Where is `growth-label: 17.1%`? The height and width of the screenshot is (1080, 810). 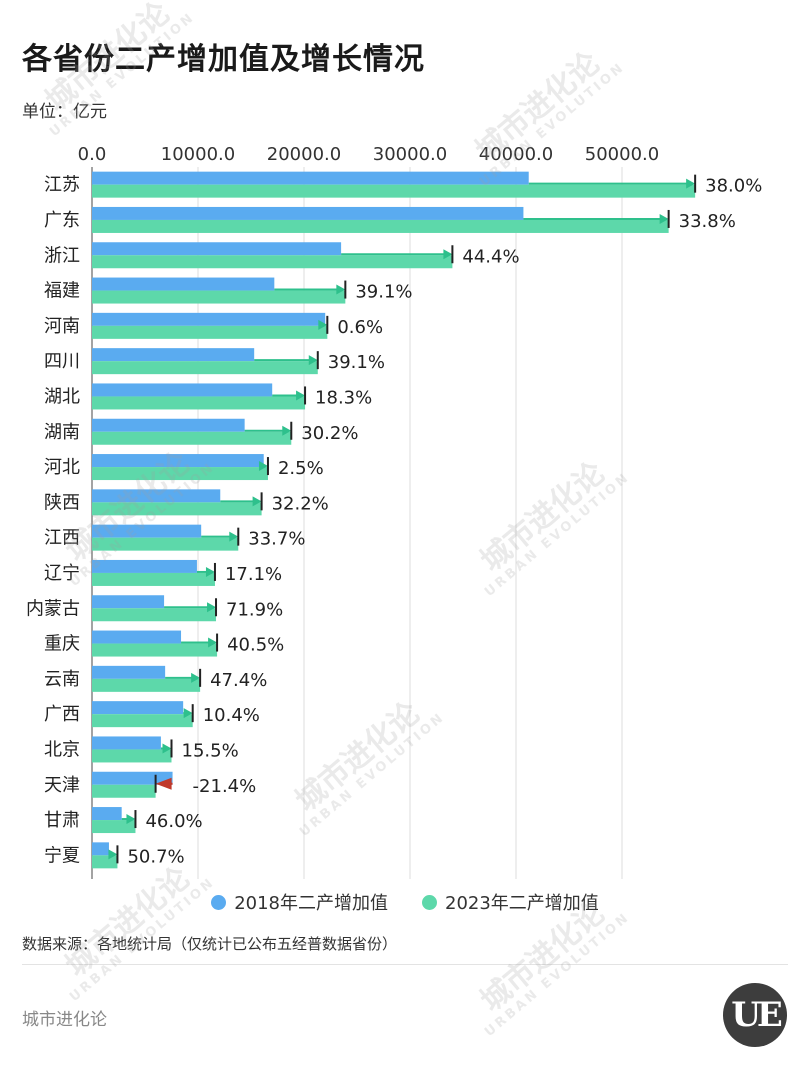 growth-label: 17.1% is located at coordinates (253, 574).